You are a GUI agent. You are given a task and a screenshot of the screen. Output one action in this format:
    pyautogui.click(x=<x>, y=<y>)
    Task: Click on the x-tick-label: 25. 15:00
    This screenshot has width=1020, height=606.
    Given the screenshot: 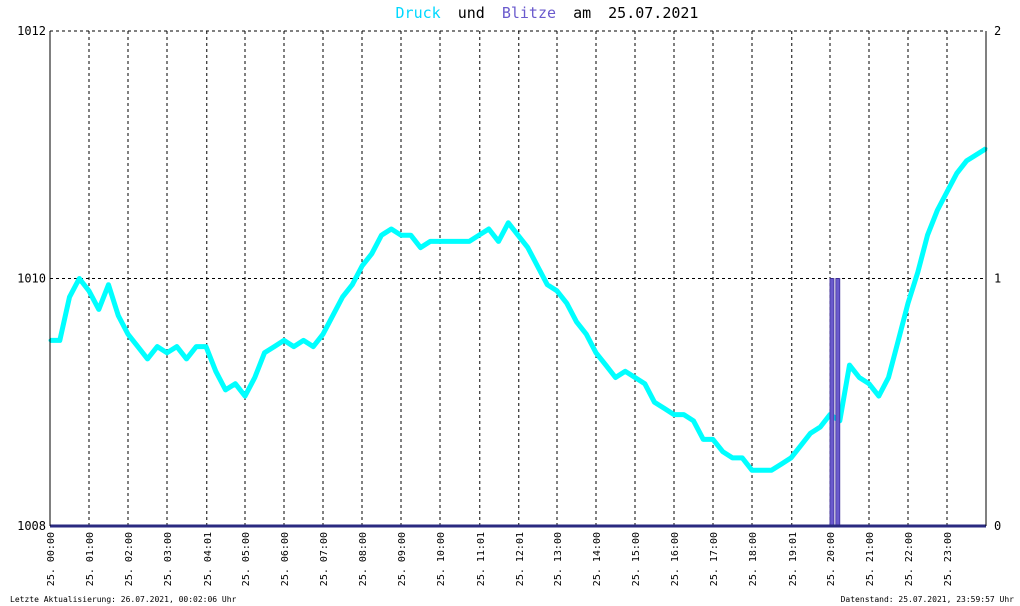 What is the action you would take?
    pyautogui.click(x=636, y=559)
    